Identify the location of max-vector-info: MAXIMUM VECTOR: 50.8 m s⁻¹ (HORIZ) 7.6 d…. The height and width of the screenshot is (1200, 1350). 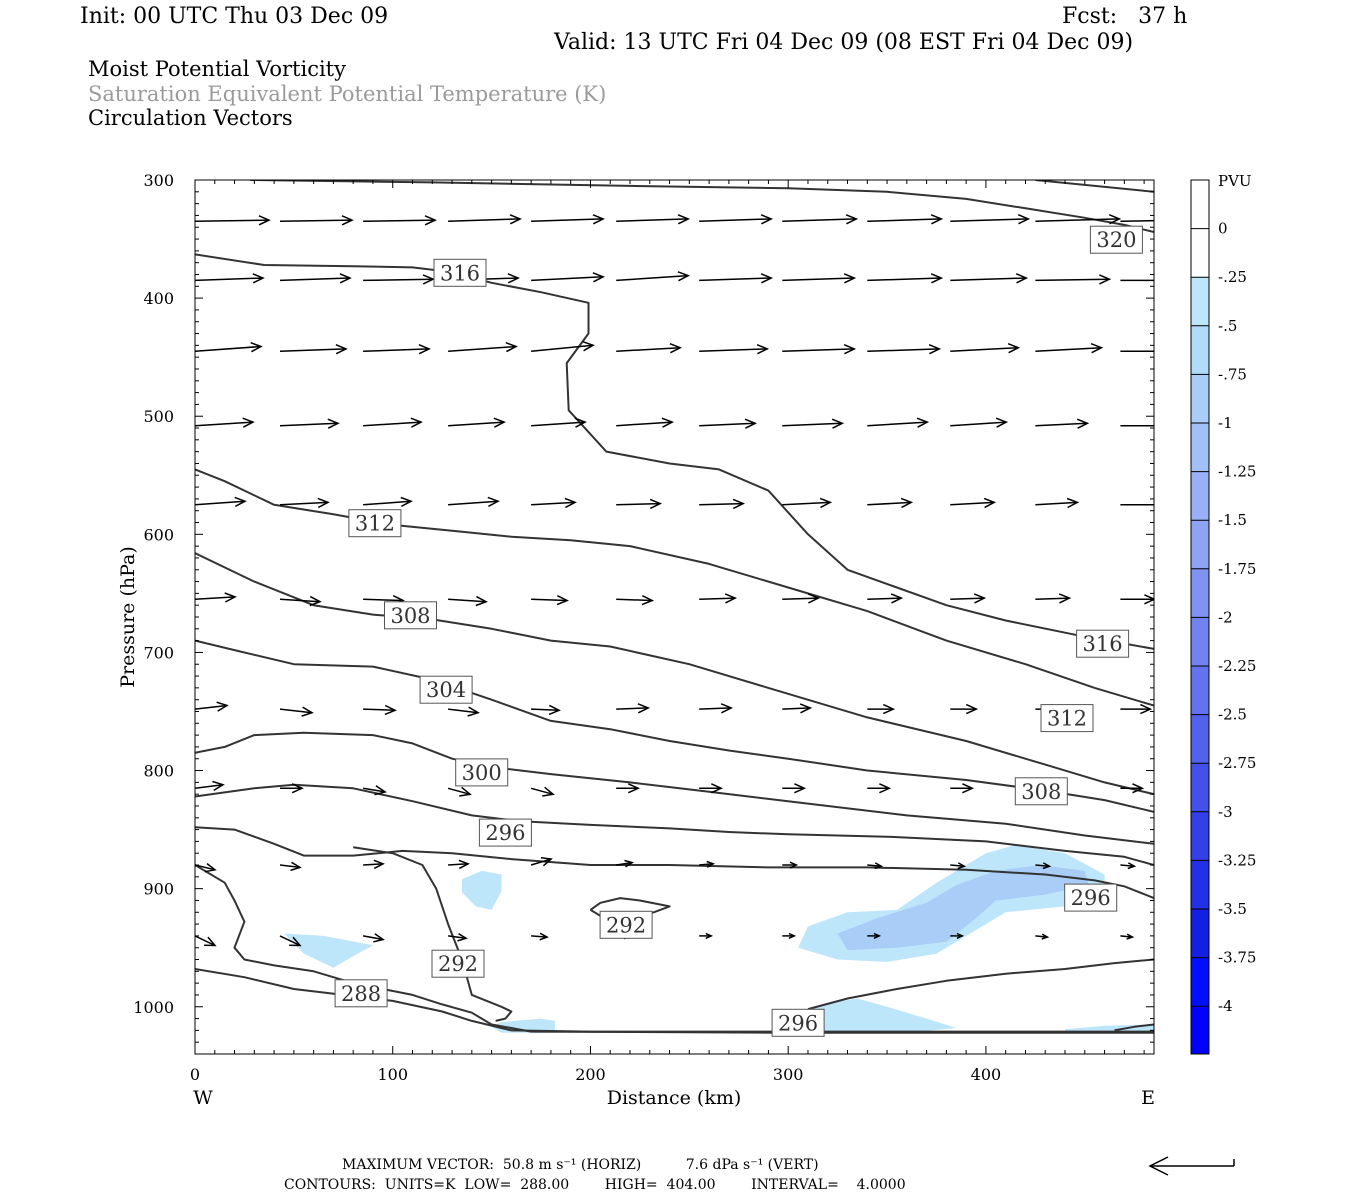
(580, 1165).